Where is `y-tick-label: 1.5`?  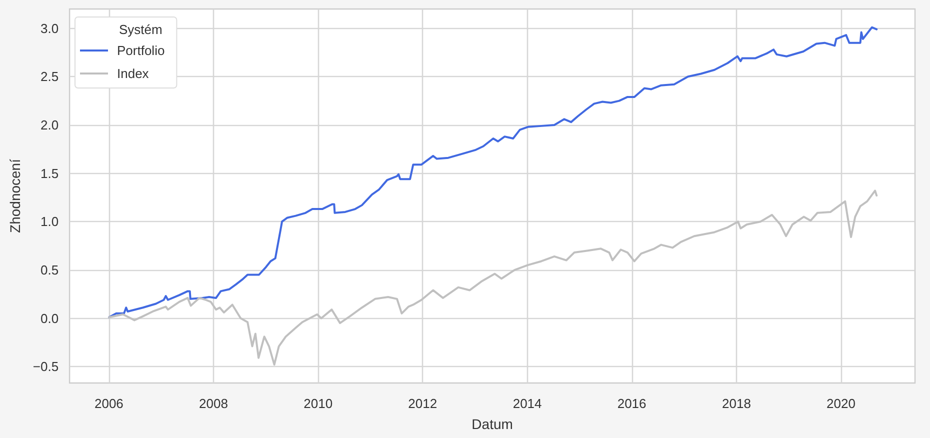
y-tick-label: 1.5 is located at coordinates (49, 173).